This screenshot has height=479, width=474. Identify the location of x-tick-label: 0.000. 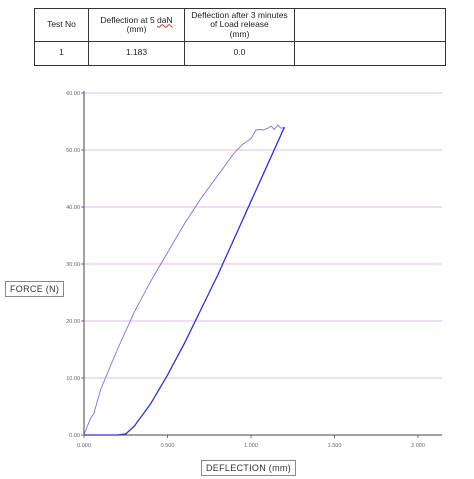
(84, 446).